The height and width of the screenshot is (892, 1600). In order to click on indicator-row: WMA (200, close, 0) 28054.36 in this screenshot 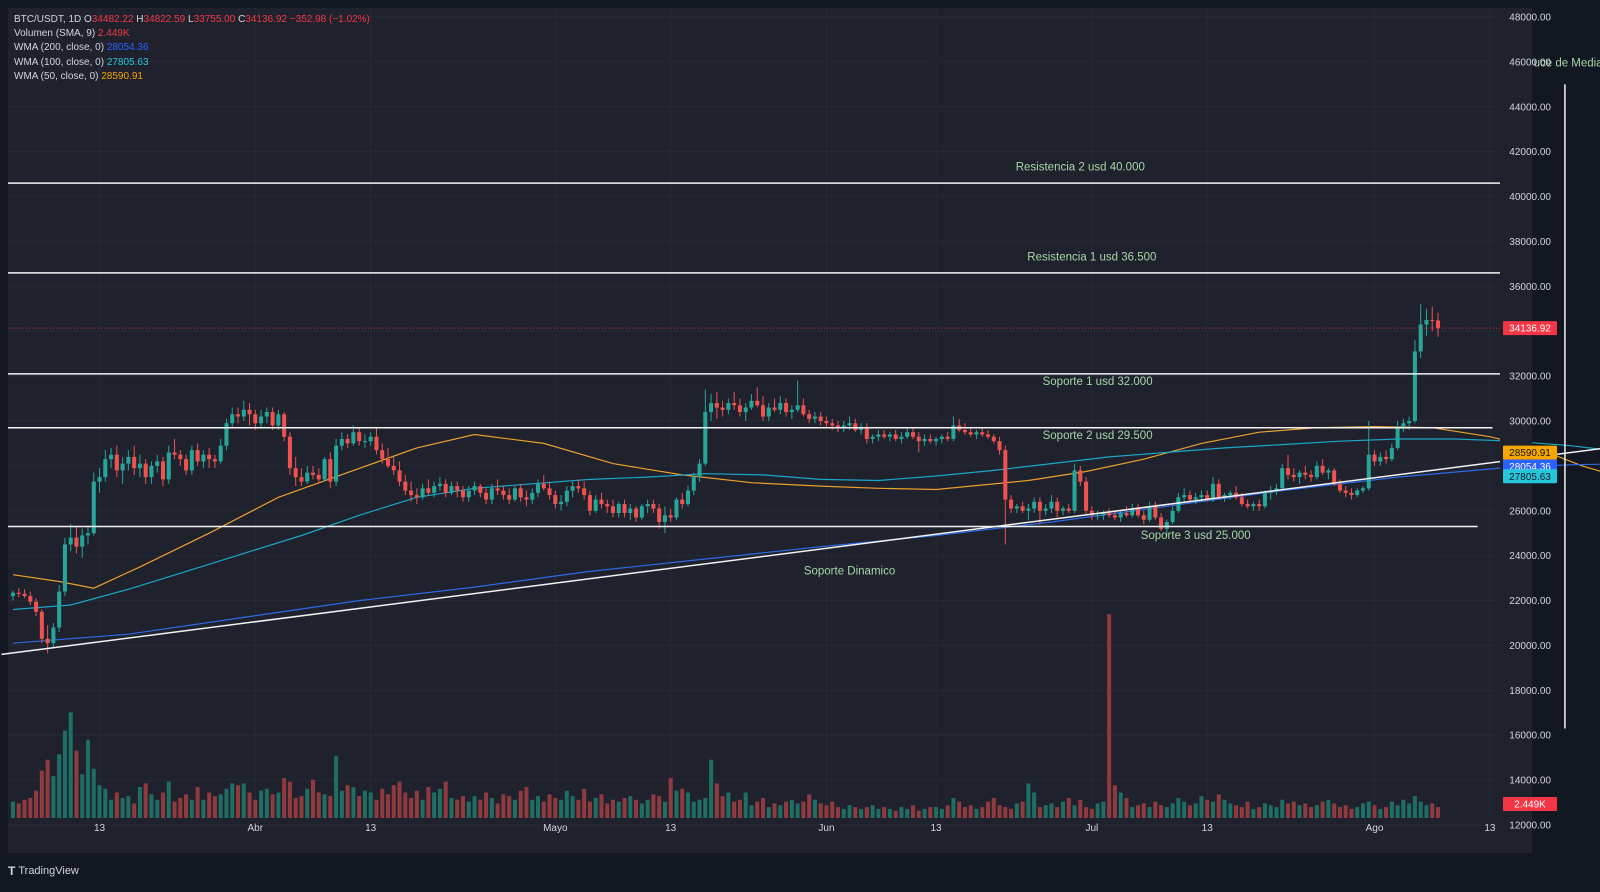, I will do `click(192, 48)`.